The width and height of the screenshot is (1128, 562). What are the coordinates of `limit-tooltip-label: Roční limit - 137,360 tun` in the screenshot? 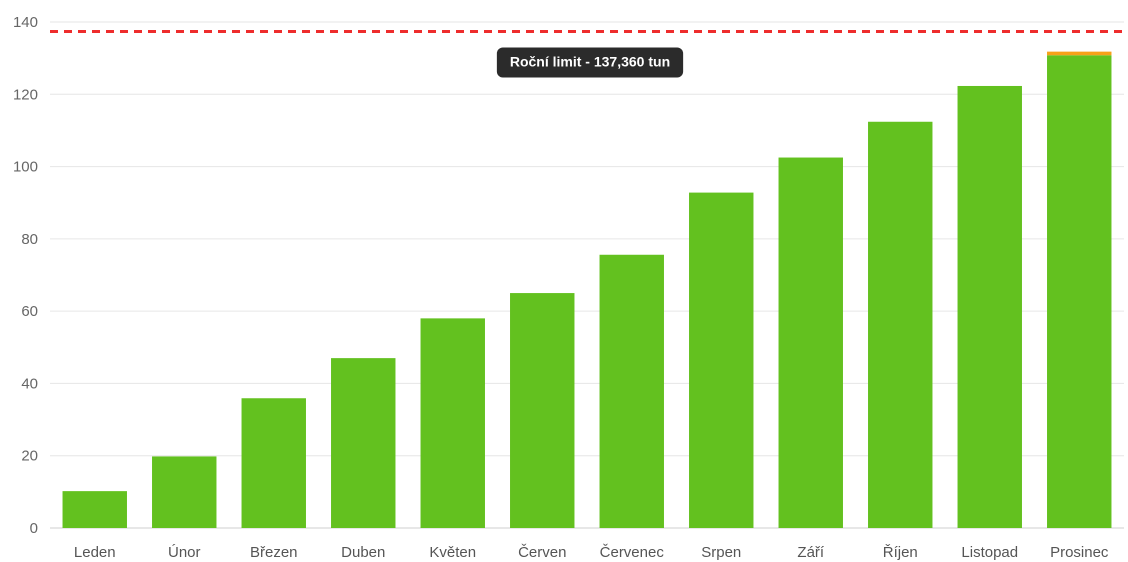 It's located at (590, 62).